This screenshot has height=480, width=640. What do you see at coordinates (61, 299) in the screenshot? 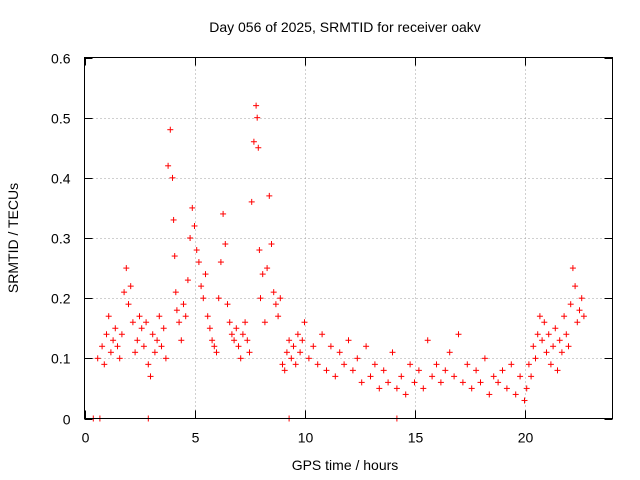
I see `y-tick-label: 0.2` at bounding box center [61, 299].